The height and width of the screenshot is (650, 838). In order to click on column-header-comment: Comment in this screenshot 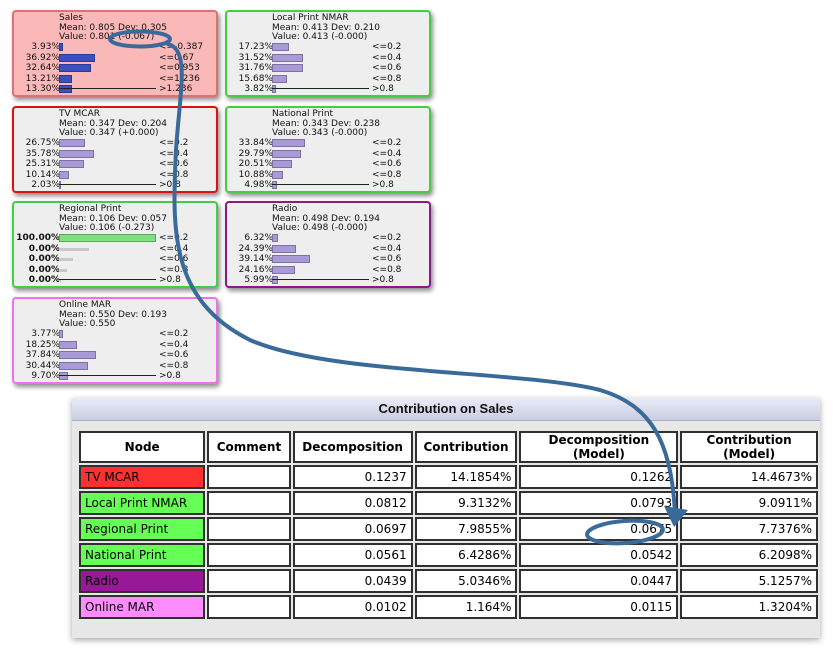, I will do `click(249, 447)`.